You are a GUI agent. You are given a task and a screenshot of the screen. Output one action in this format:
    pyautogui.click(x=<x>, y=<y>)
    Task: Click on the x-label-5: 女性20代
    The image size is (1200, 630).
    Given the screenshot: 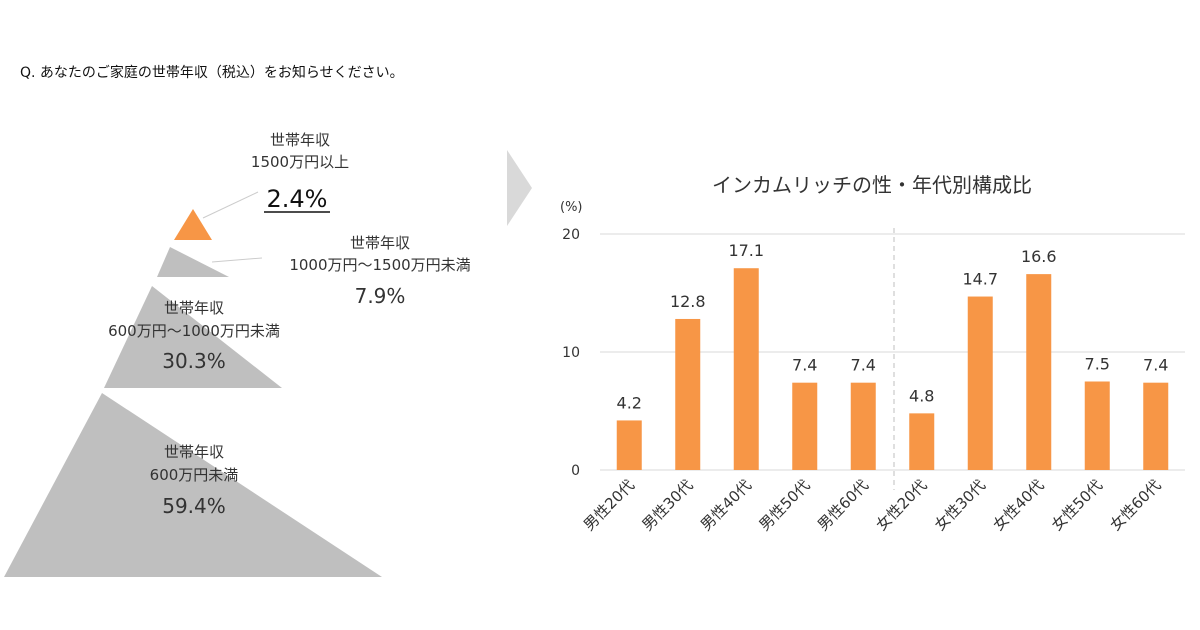 What is the action you would take?
    pyautogui.click(x=902, y=505)
    